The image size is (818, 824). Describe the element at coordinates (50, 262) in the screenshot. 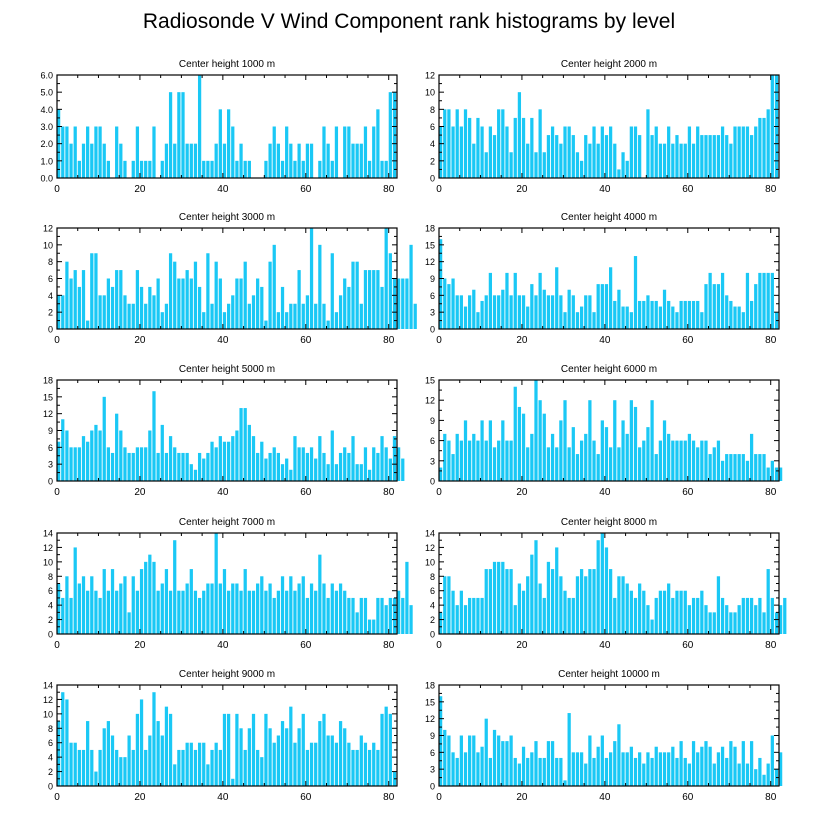

I see `y-tick-label: 8` at that location.